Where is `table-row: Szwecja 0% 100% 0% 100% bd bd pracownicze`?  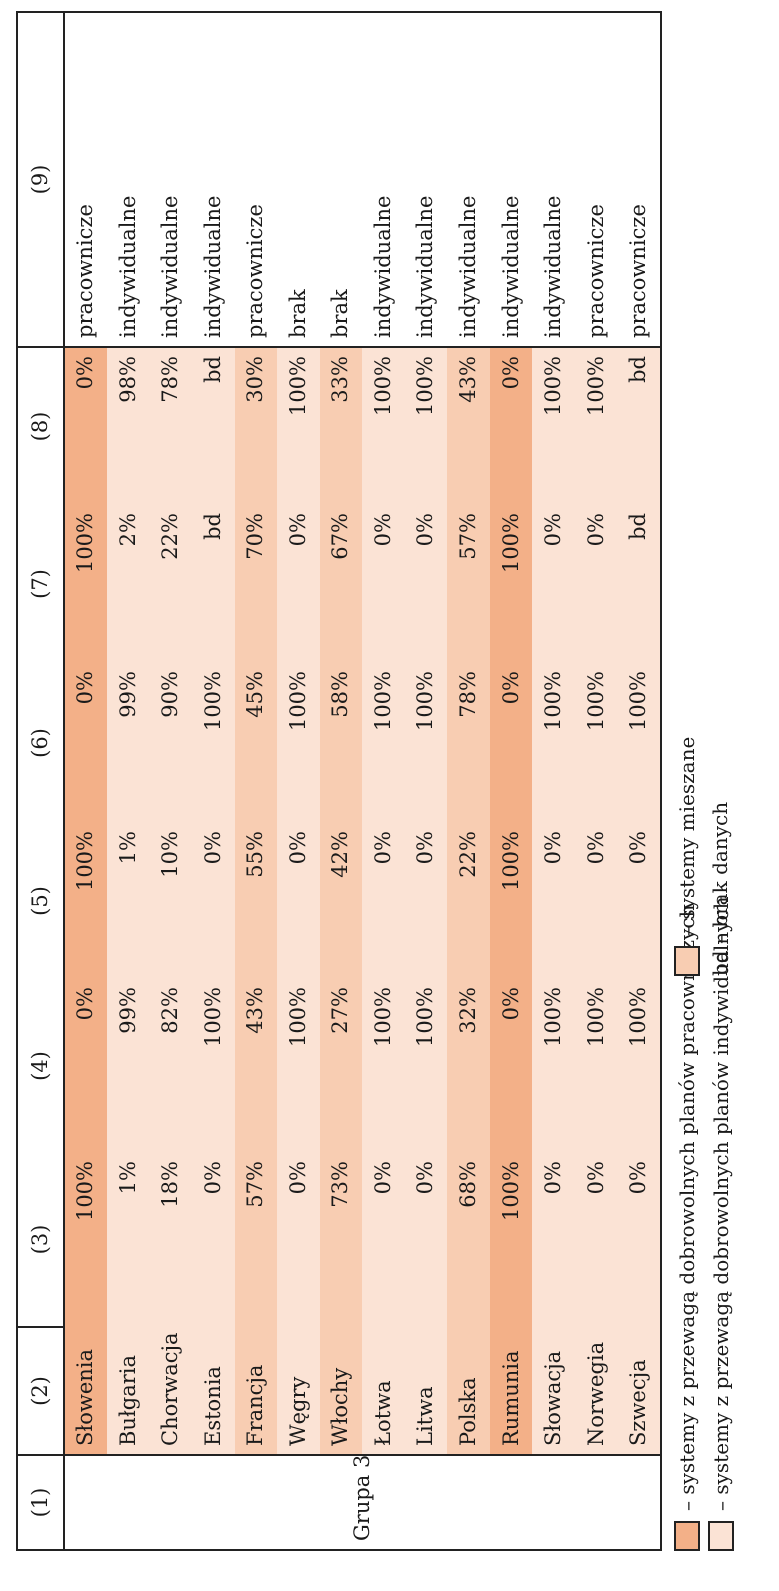
table-row: Szwecja 0% 100% 0% 100% bd bd pracownicze is located at coordinates (639, 781).